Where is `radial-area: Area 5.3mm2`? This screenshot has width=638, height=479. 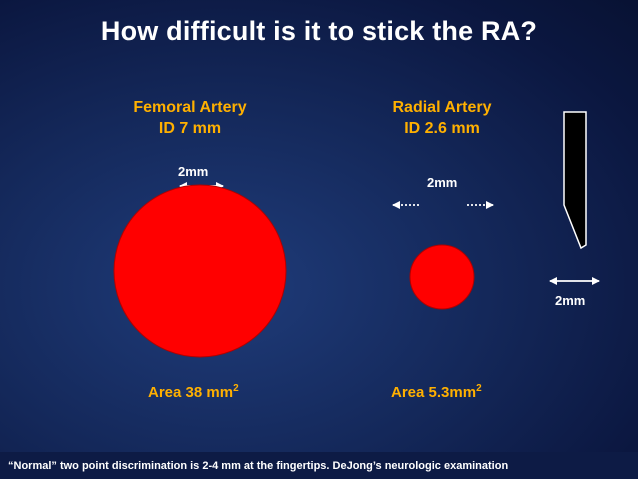 radial-area: Area 5.3mm2 is located at coordinates (436, 392).